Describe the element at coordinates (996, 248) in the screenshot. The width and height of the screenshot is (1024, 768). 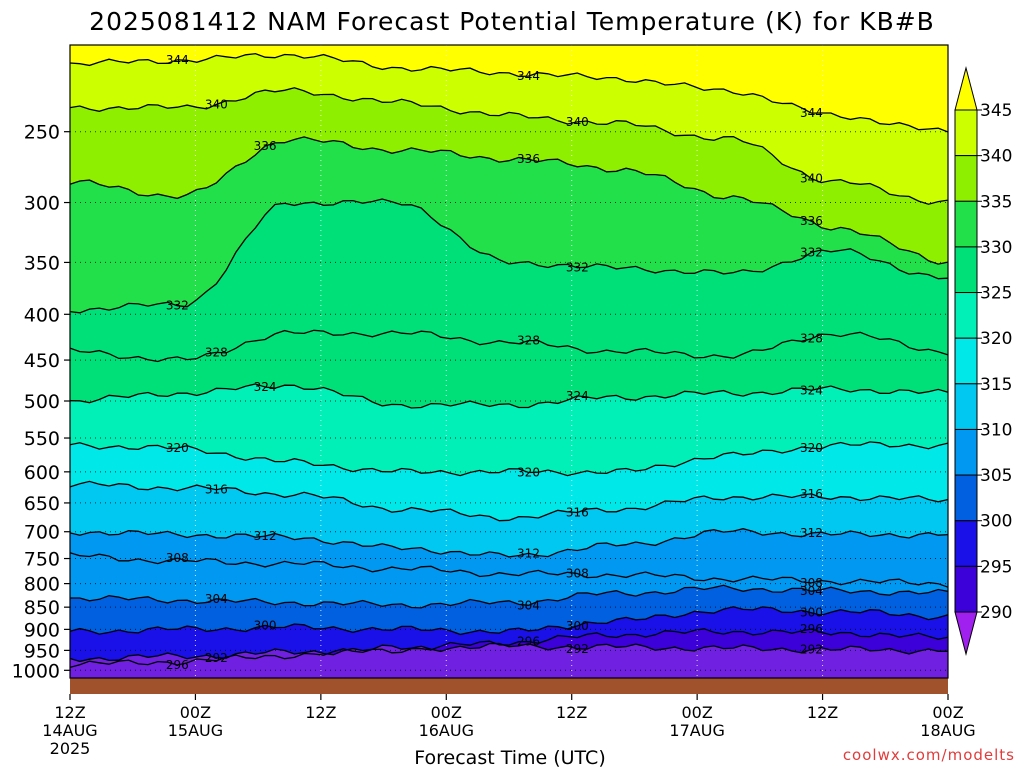
I see `colorbar-label: 330` at that location.